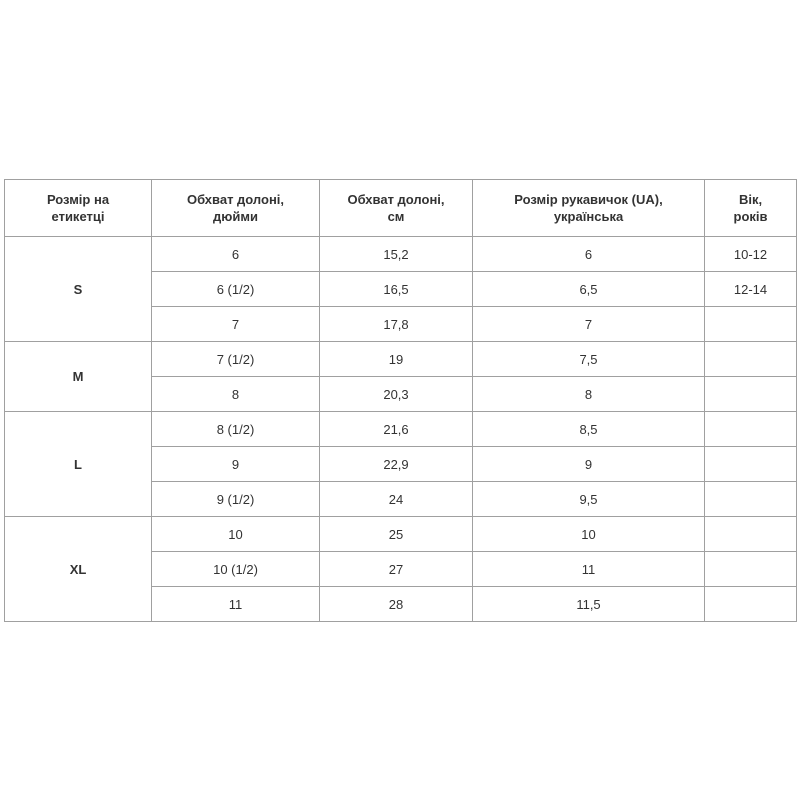 The width and height of the screenshot is (800, 800). What do you see at coordinates (396, 534) in the screenshot?
I see `table-cell: 25` at bounding box center [396, 534].